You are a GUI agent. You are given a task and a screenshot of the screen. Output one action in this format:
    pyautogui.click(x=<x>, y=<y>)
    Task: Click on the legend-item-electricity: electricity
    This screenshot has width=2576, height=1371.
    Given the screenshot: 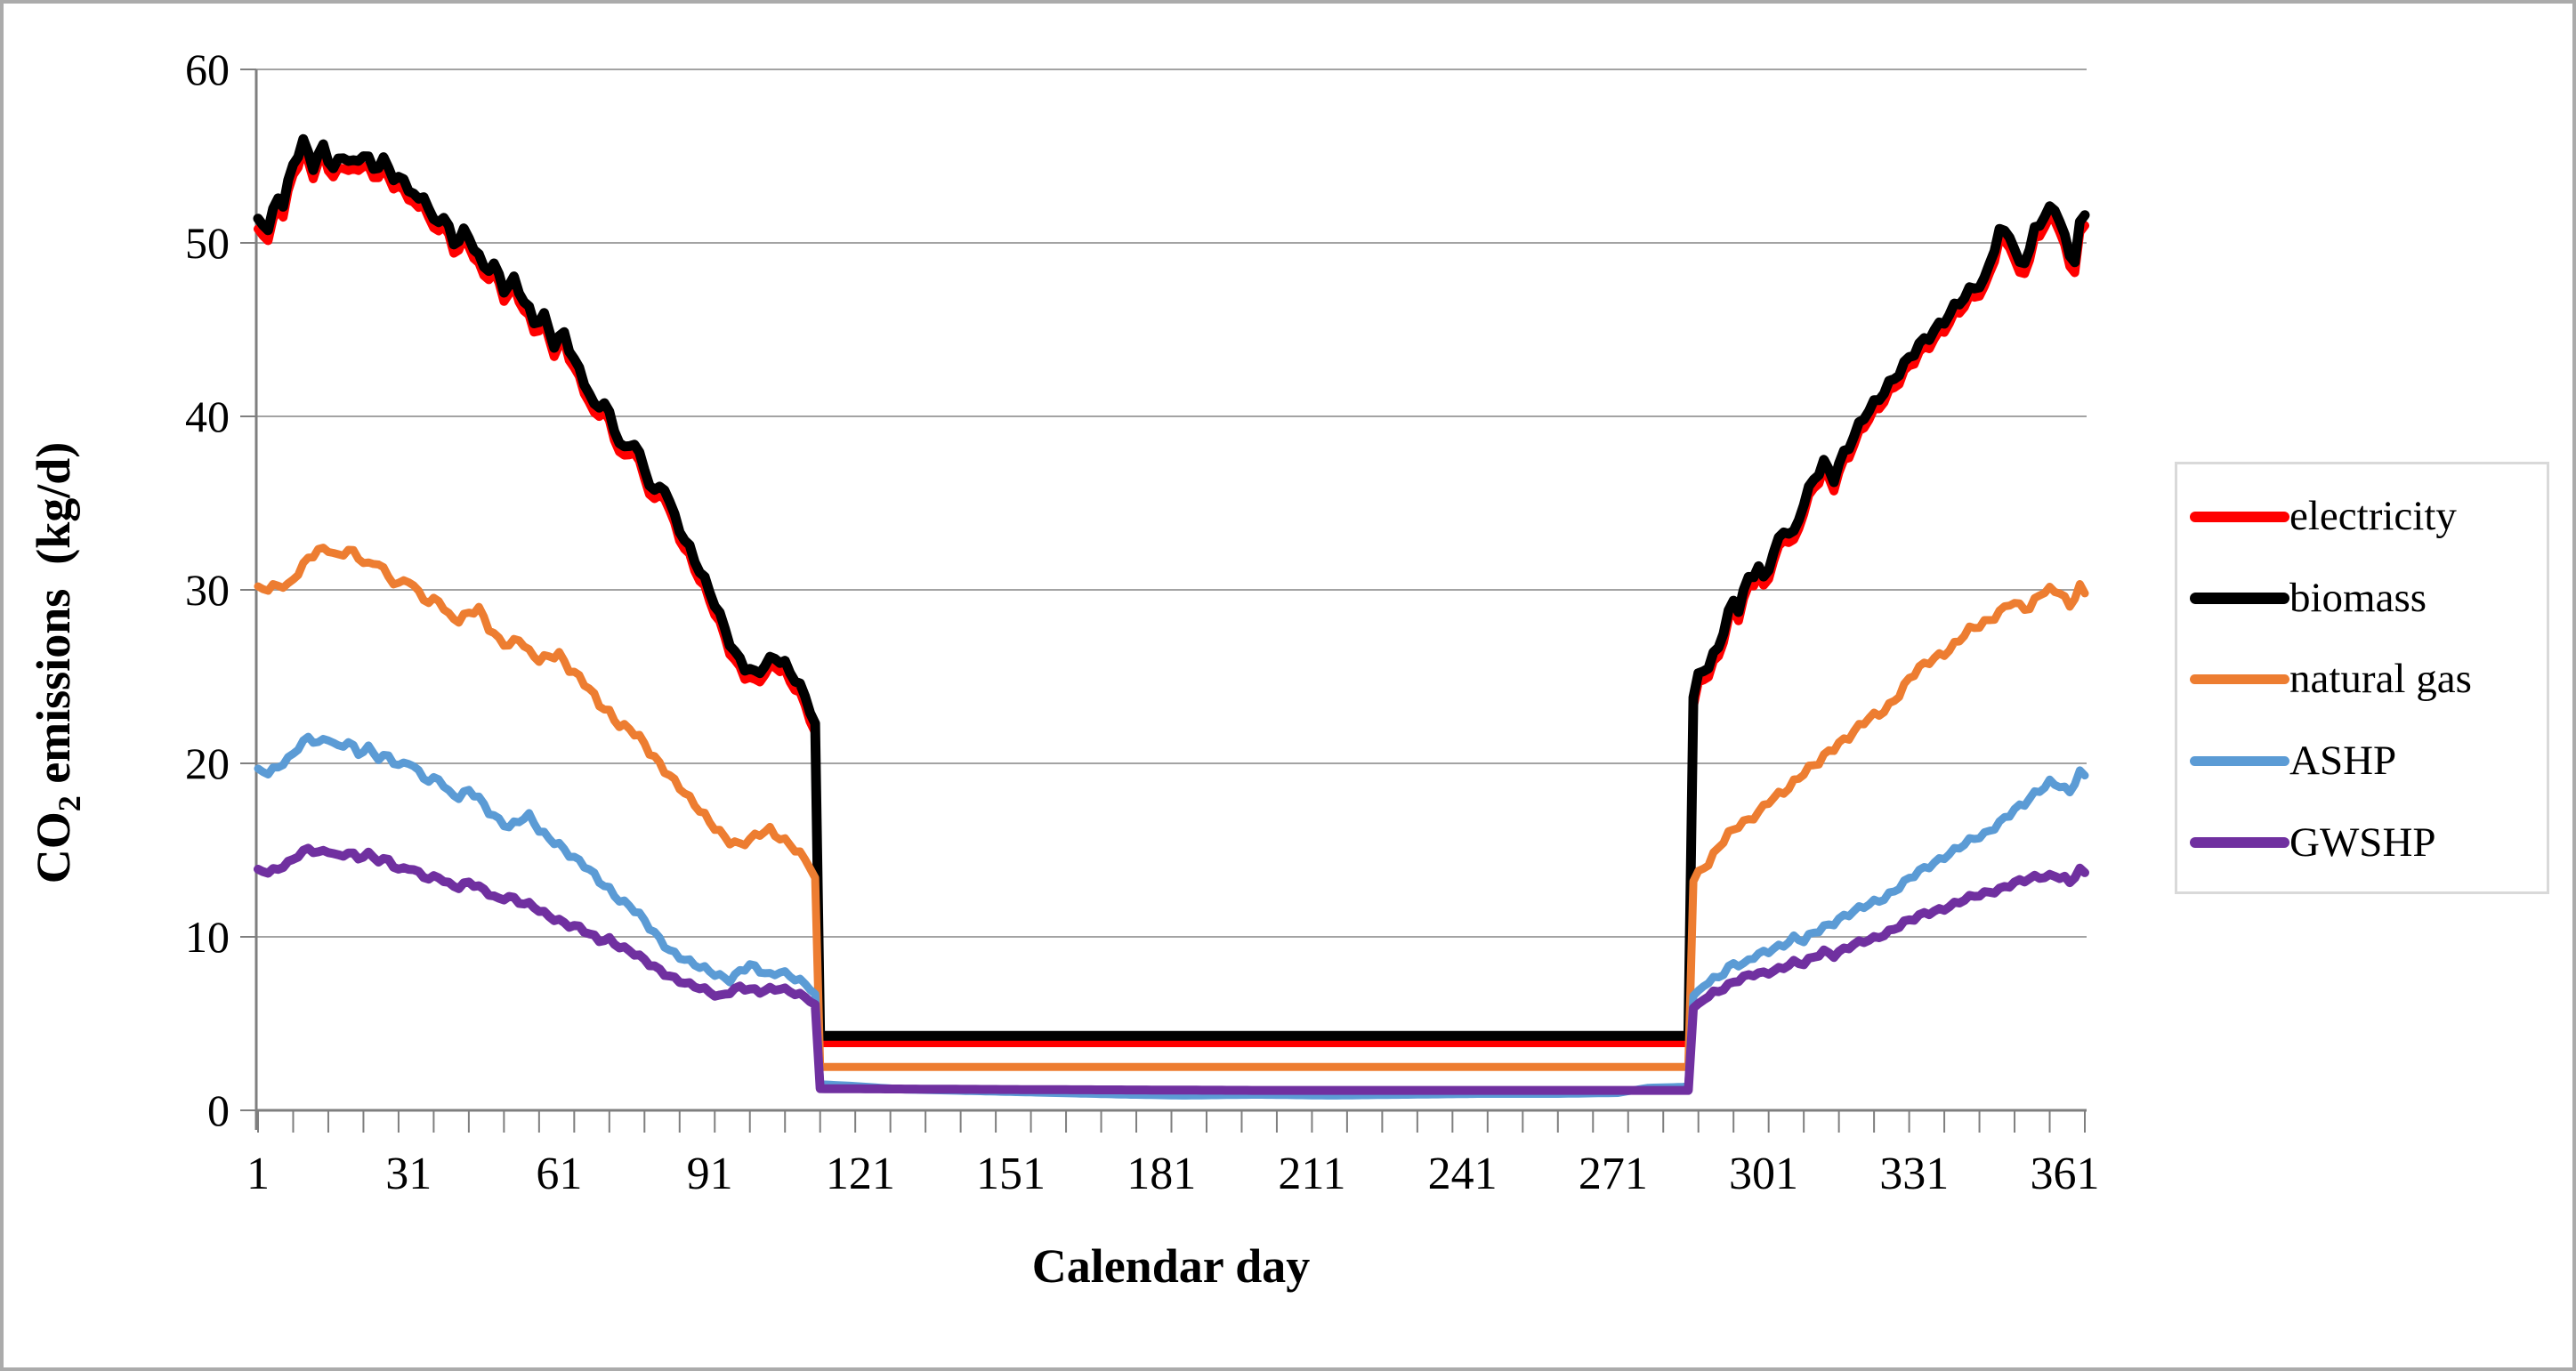 What is the action you would take?
    pyautogui.click(x=2365, y=516)
    